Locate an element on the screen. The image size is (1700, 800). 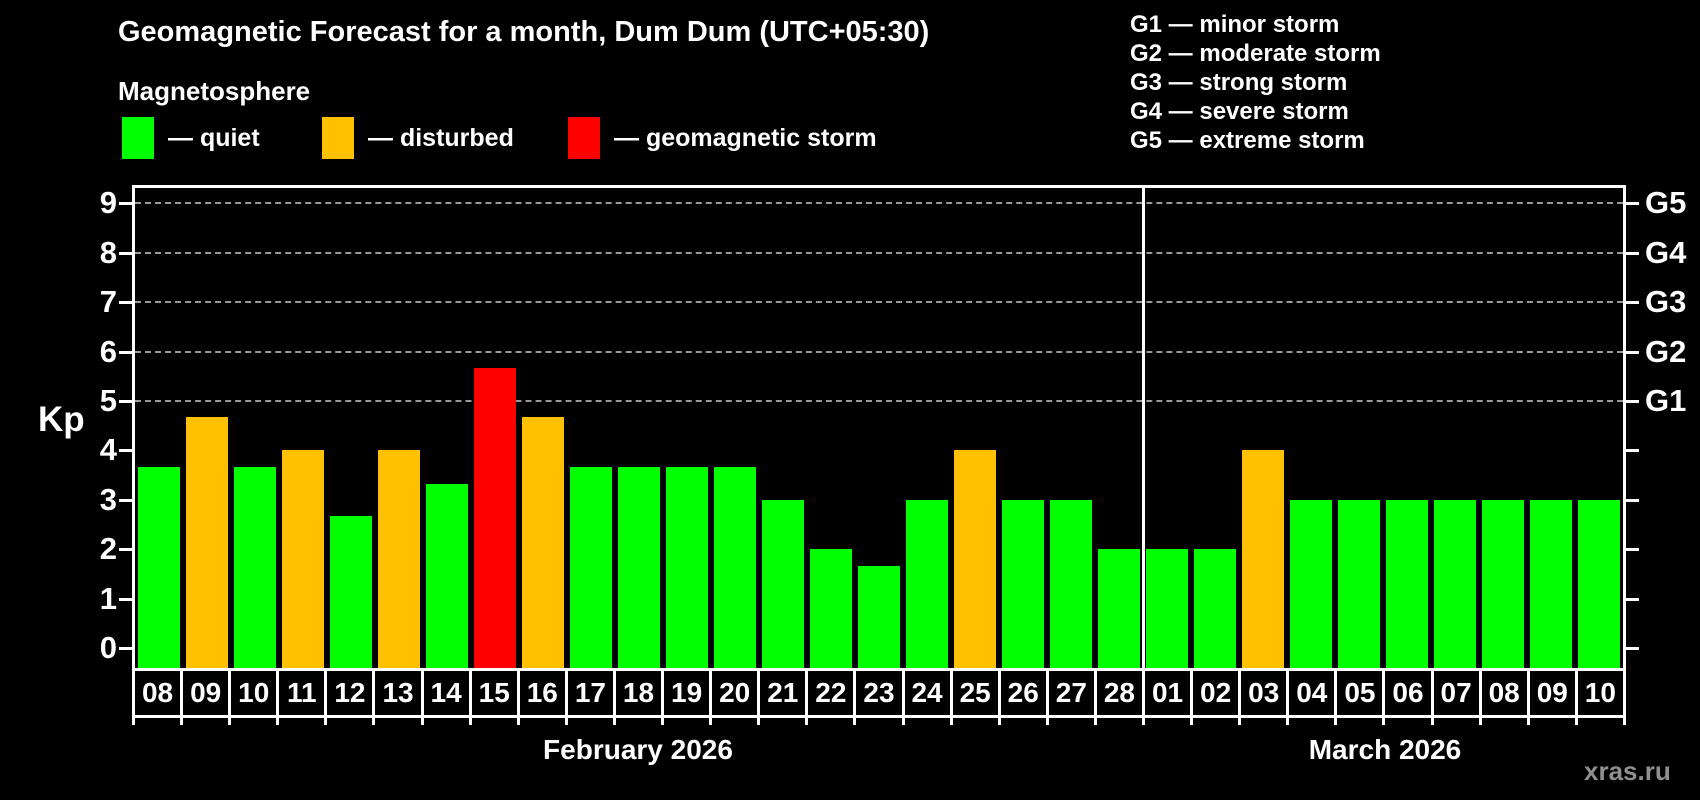
y-tick-label: 1 is located at coordinates (108, 598).